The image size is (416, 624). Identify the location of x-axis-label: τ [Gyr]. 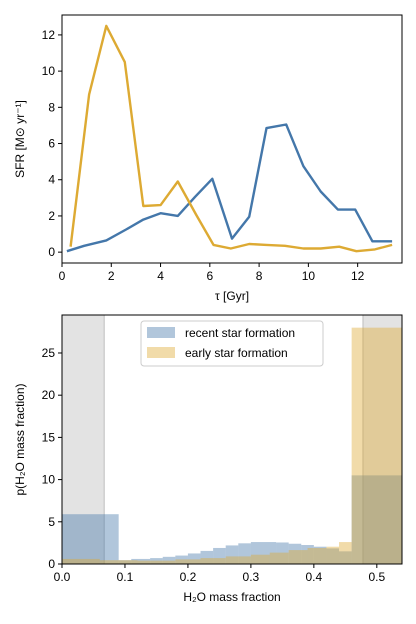
(232, 296).